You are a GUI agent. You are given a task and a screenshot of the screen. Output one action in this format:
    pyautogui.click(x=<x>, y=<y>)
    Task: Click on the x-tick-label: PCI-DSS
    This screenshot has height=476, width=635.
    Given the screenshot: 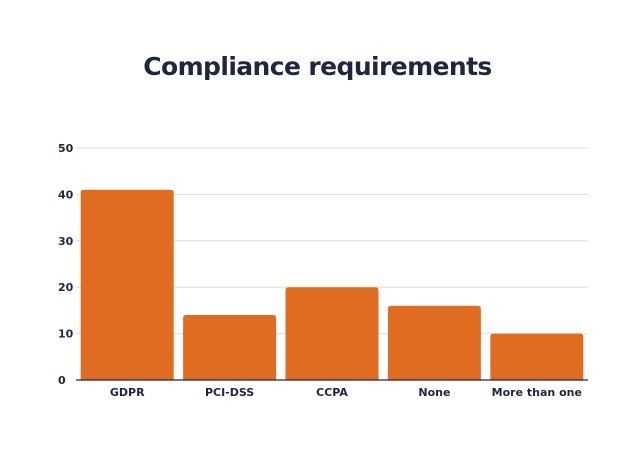 What is the action you would take?
    pyautogui.click(x=229, y=392)
    